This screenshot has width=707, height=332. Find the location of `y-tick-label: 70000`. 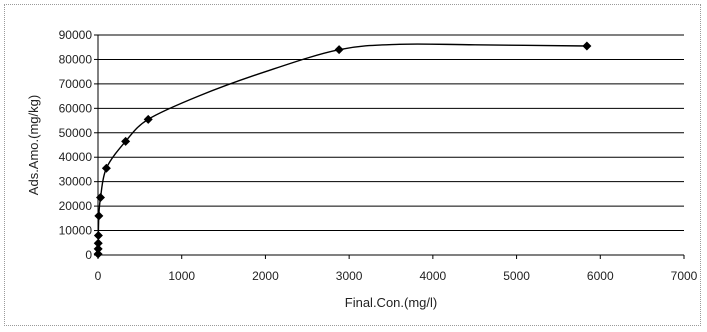

y-tick-label: 70000 is located at coordinates (76, 84).